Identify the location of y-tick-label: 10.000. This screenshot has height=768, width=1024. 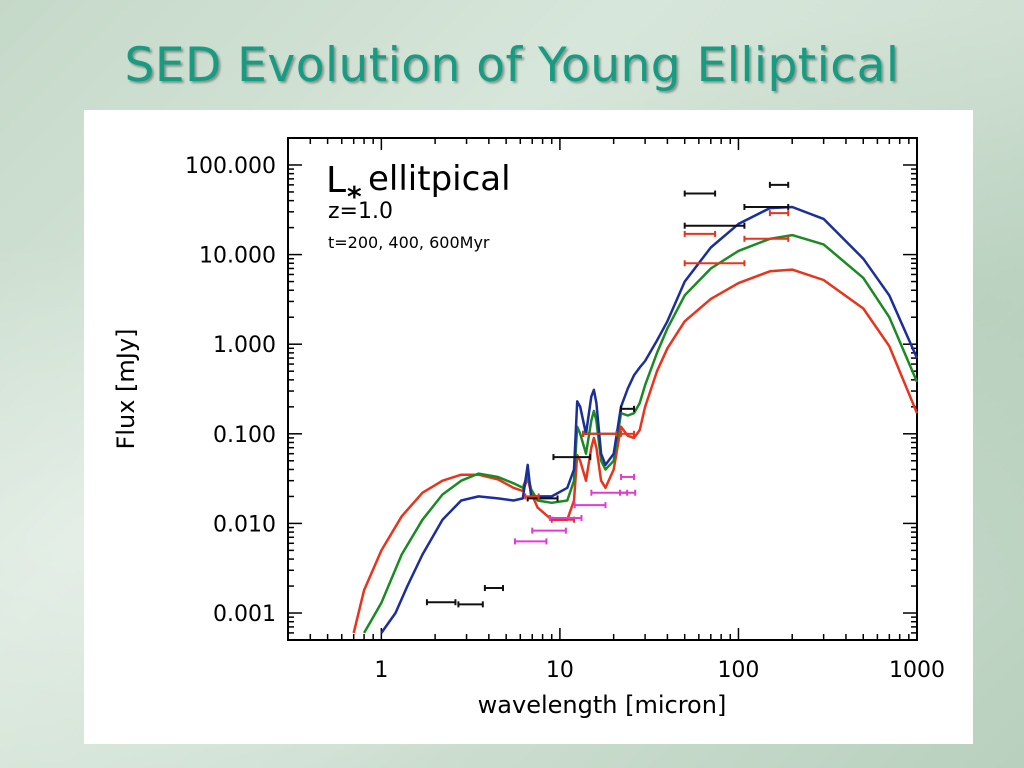
(237, 256).